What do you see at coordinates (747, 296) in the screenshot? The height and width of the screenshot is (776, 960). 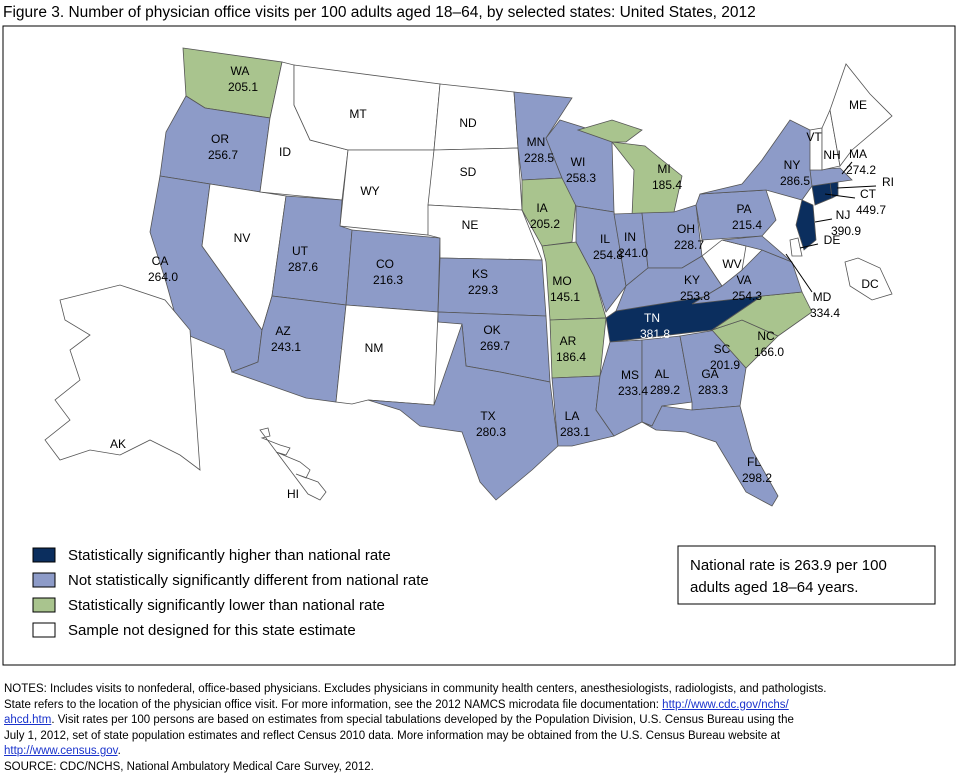 I see `state-rate: 254.3` at bounding box center [747, 296].